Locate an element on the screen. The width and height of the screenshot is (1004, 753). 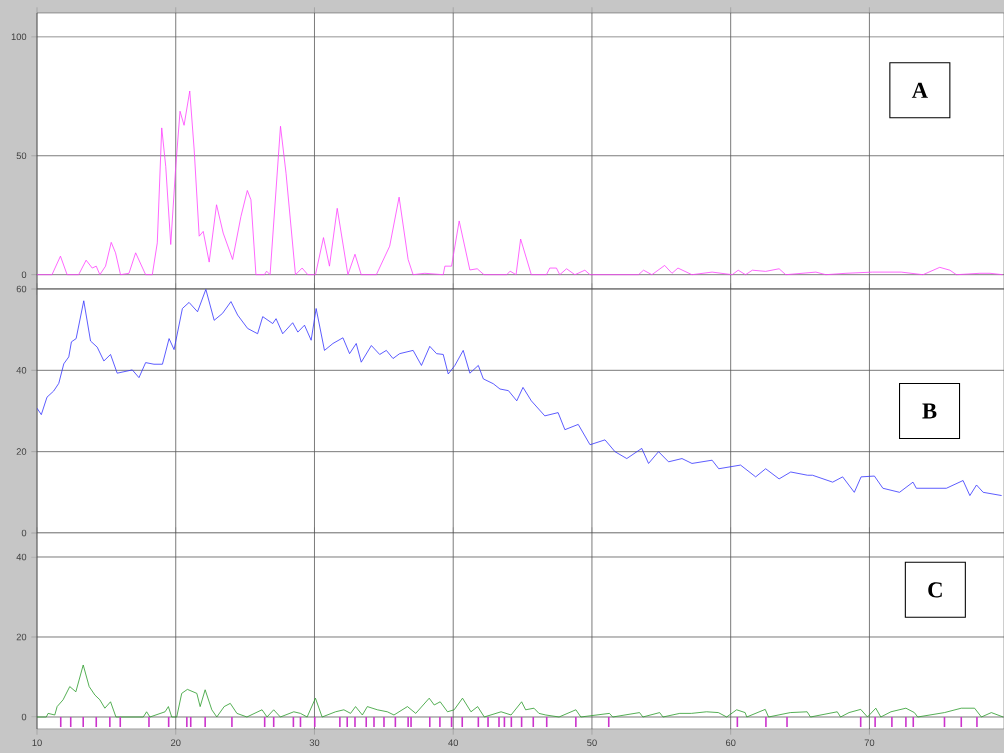
x-tick-label: 20 is located at coordinates (176, 742).